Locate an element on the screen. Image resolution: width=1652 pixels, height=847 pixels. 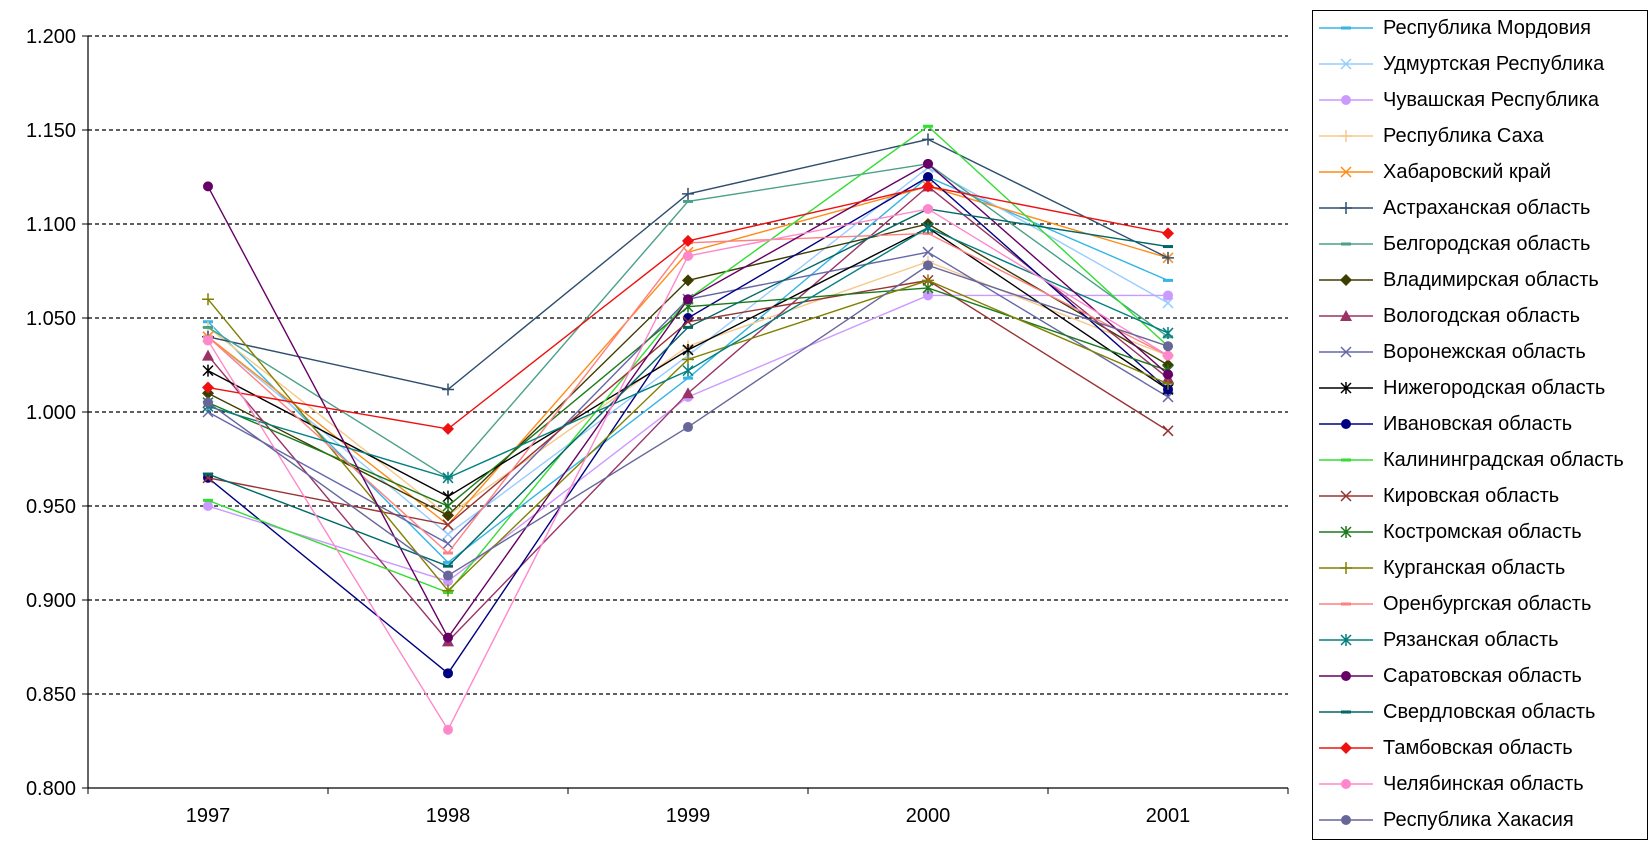
legend-label: Калининградская область is located at coordinates (1503, 460).